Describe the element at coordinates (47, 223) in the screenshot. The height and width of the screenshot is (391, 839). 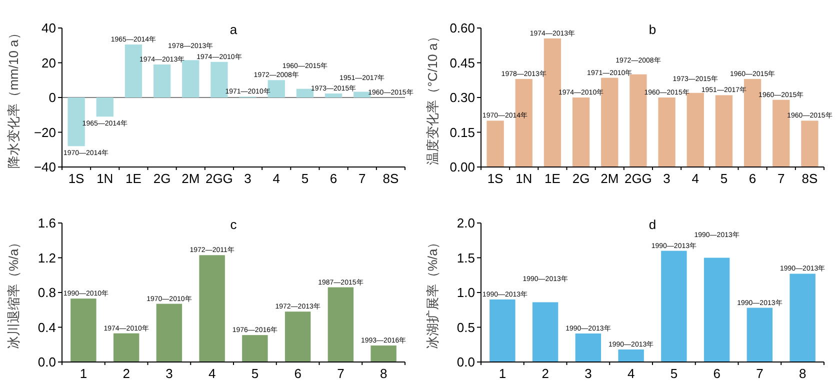
I see `y-tick-label: 1.6` at that location.